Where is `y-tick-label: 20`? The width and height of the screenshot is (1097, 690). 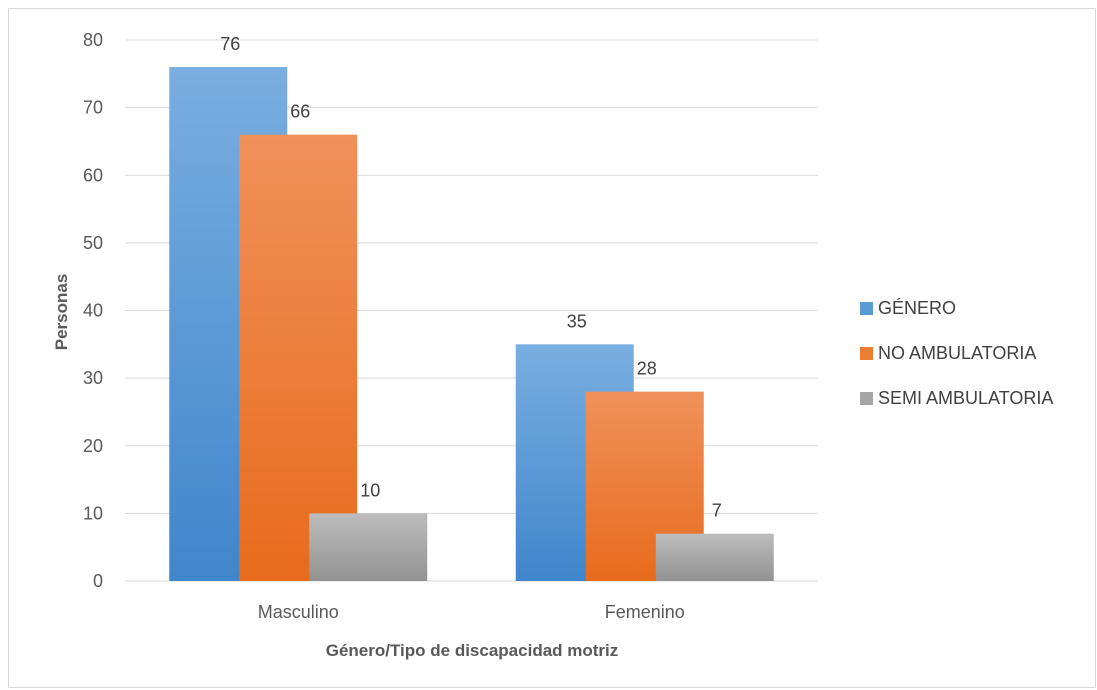
y-tick-label: 20 is located at coordinates (93, 446).